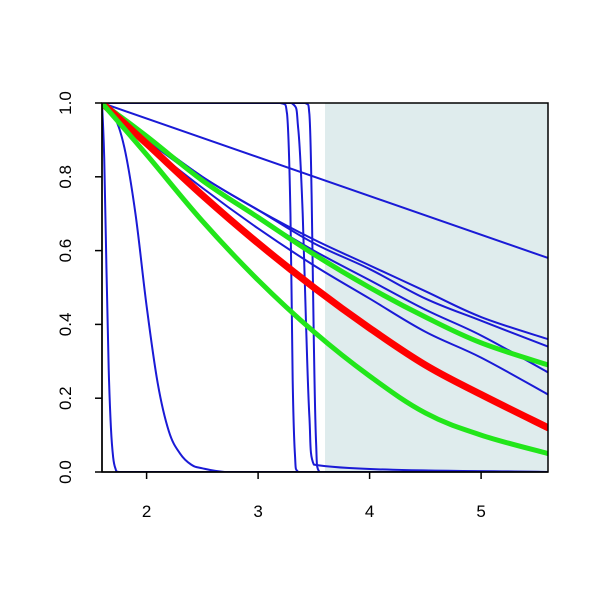  Describe the element at coordinates (65, 103) in the screenshot. I see `y-tick-label: 1.0` at that location.